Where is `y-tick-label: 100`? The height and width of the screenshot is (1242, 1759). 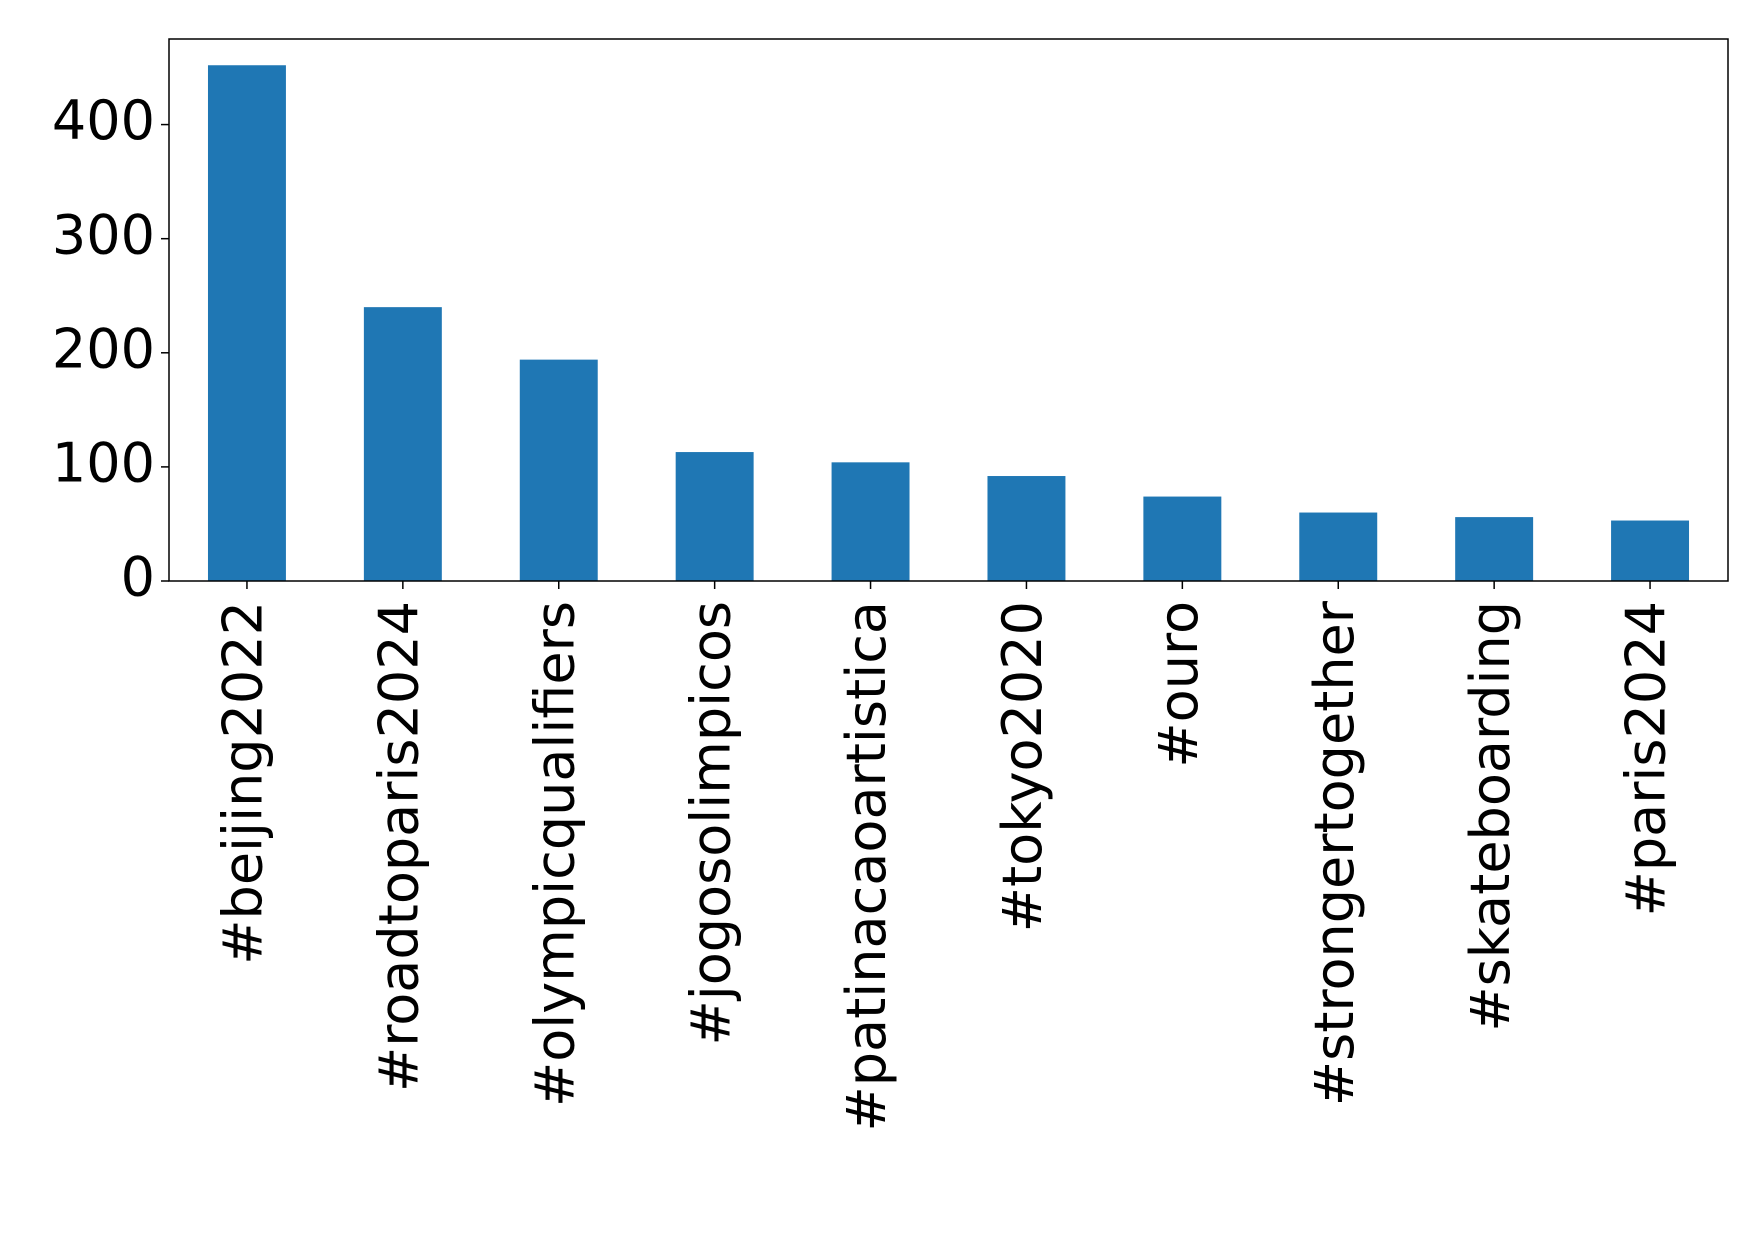 y-tick-label: 100 is located at coordinates (103, 463).